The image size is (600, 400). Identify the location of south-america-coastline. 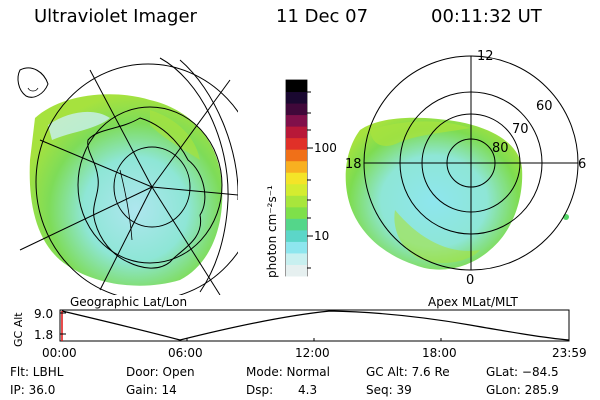
(33, 82).